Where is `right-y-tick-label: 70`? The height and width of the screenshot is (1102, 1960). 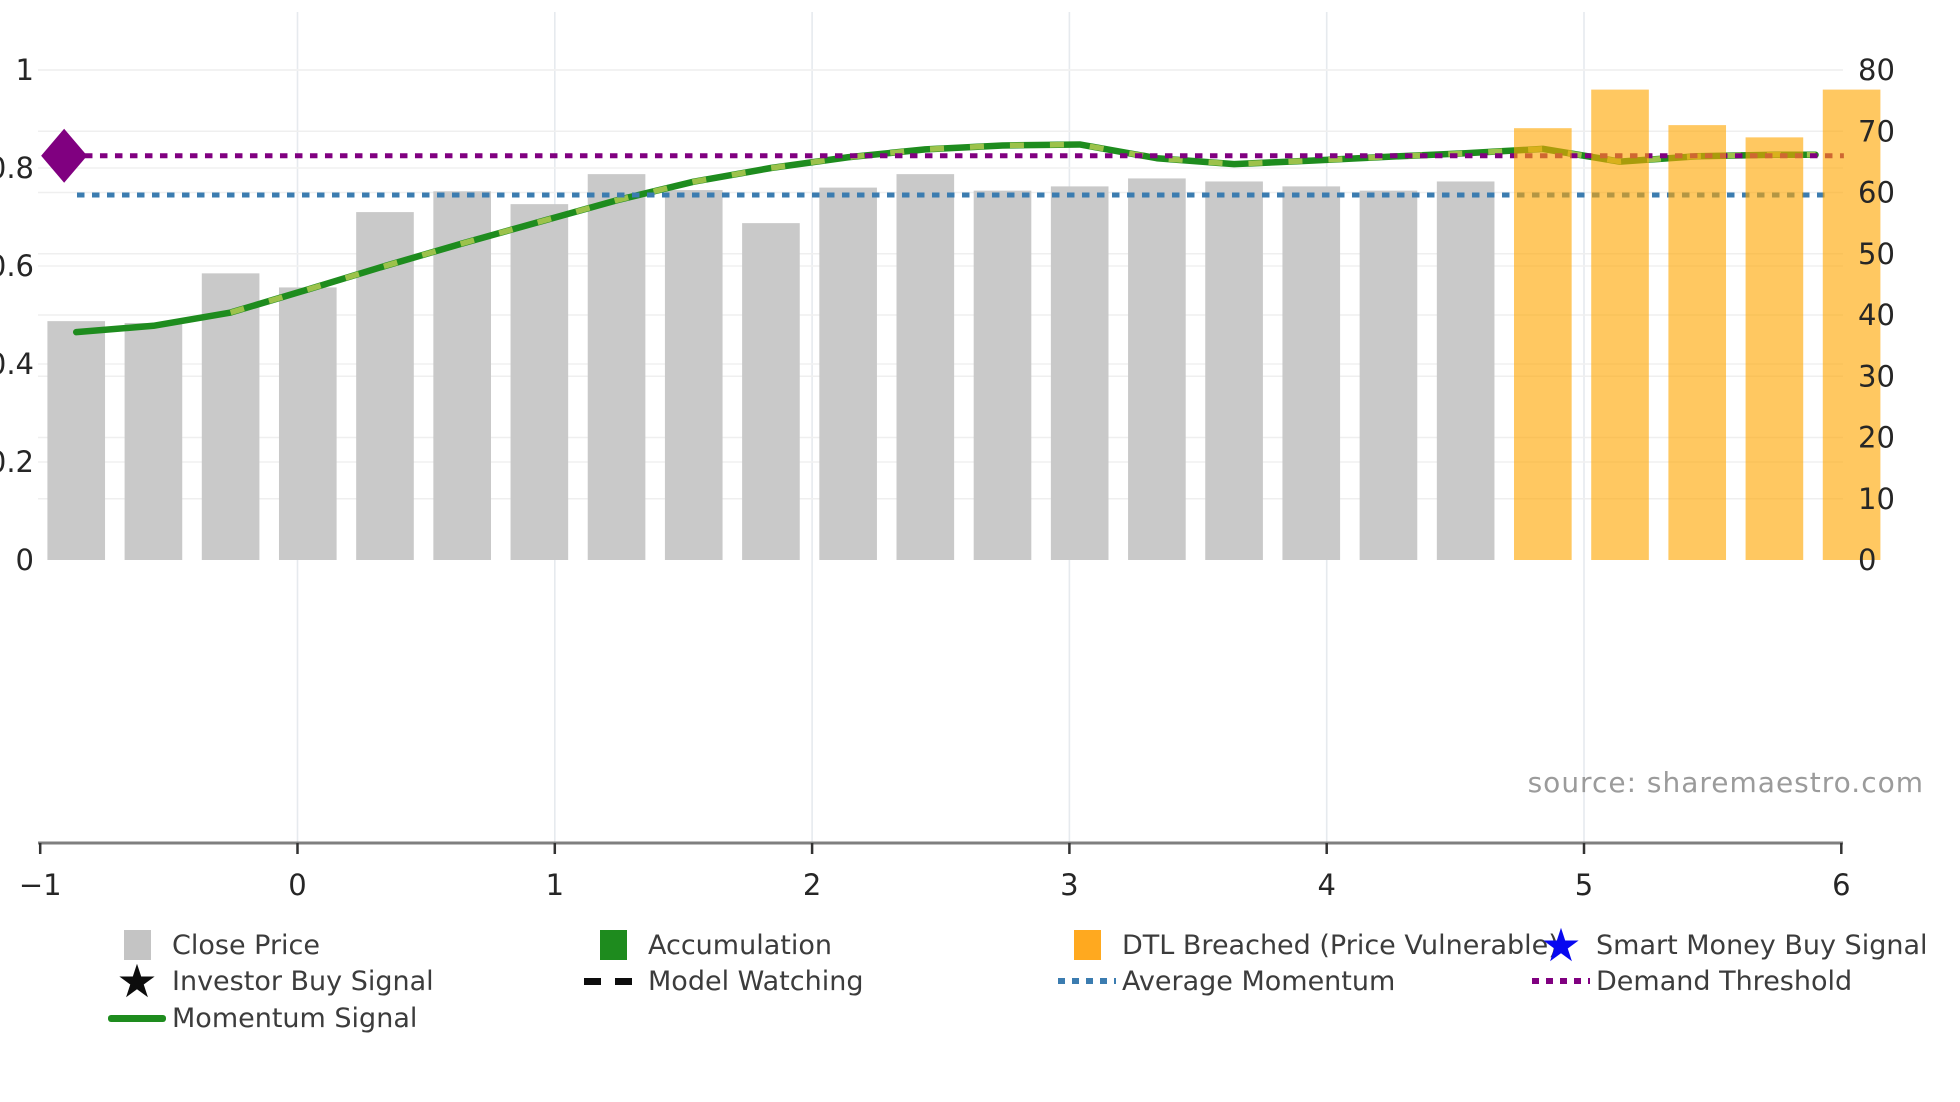 right-y-tick-label: 70 is located at coordinates (1876, 131).